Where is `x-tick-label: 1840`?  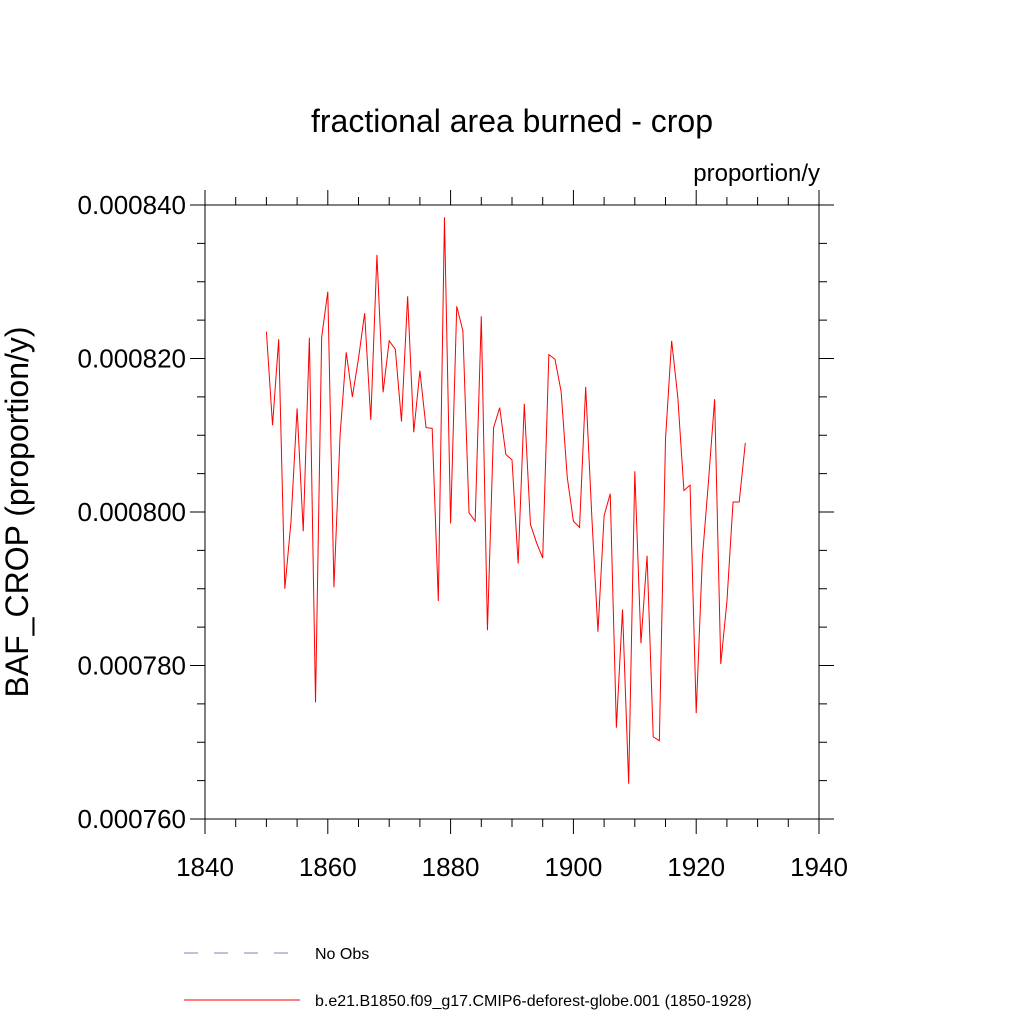
x-tick-label: 1840 is located at coordinates (205, 867).